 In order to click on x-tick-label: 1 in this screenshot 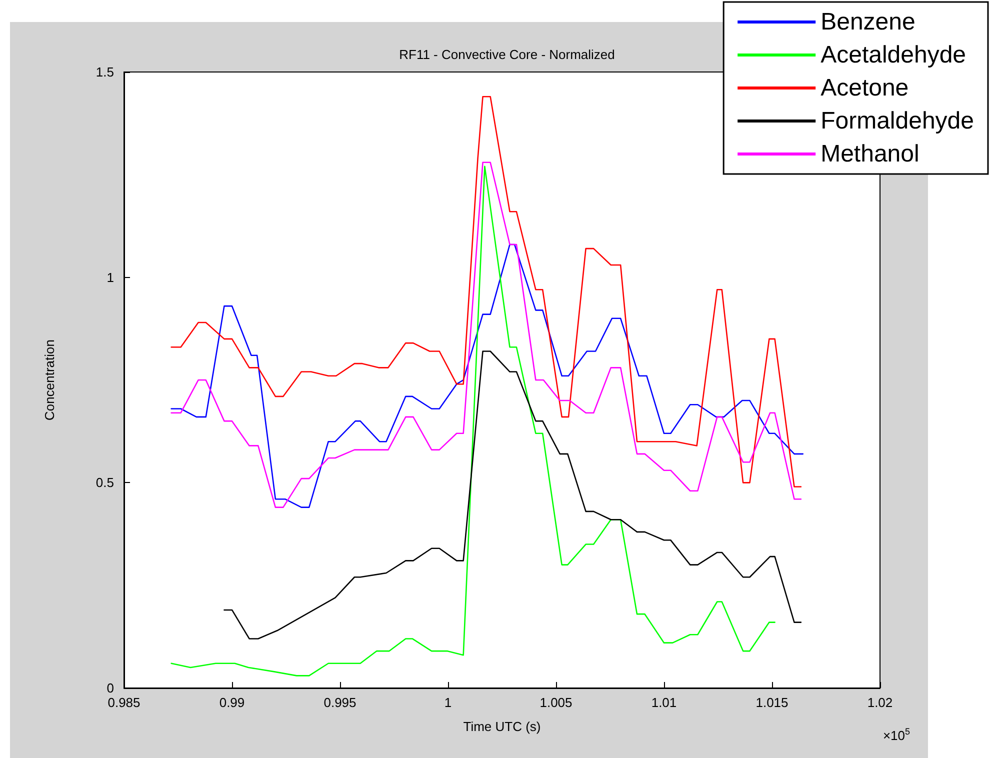, I will do `click(448, 702)`.